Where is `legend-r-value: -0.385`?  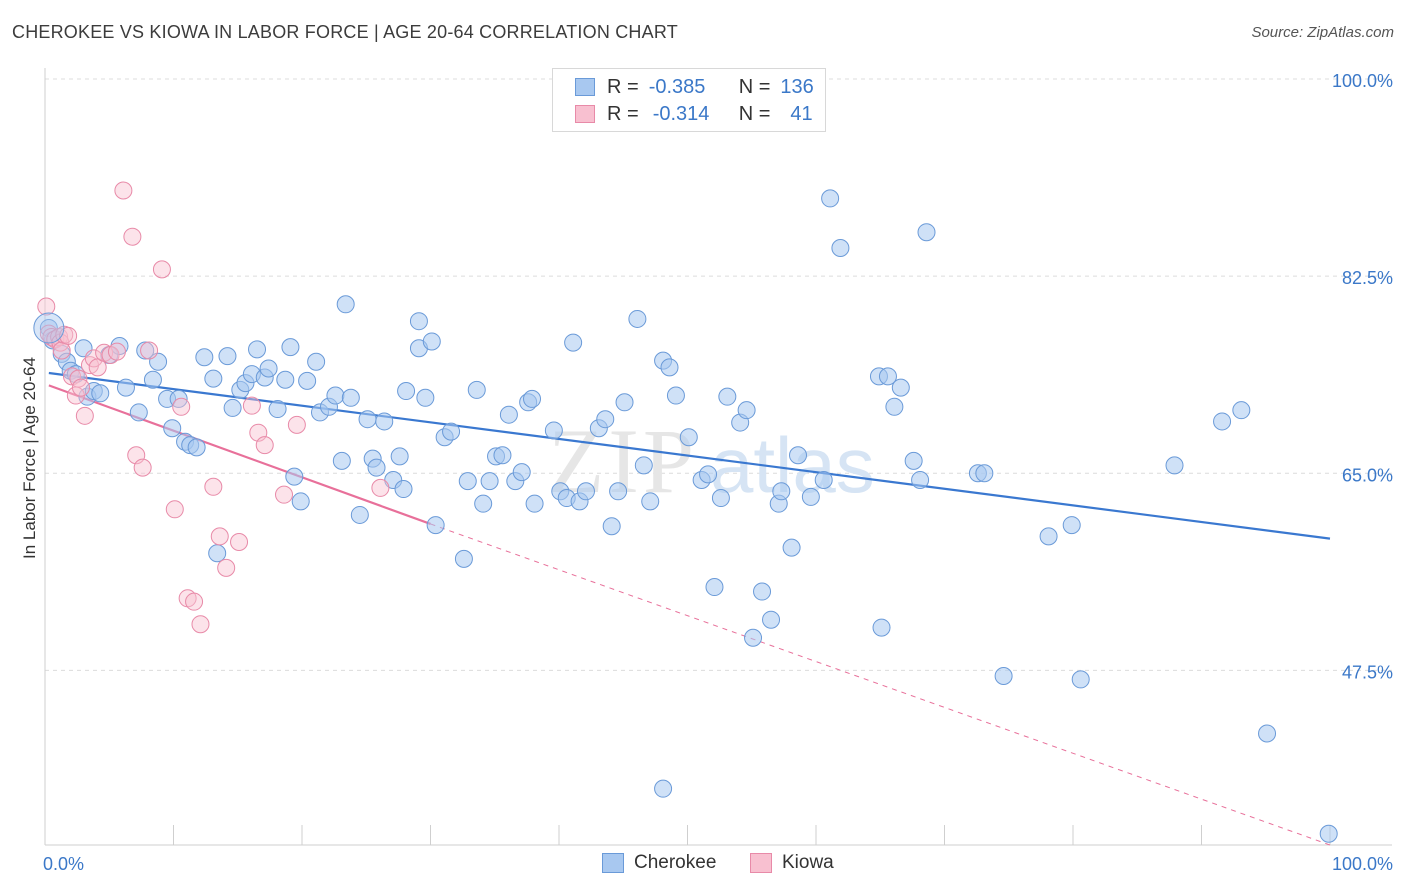
legend-r-value: -0.385 is located at coordinates (677, 86).